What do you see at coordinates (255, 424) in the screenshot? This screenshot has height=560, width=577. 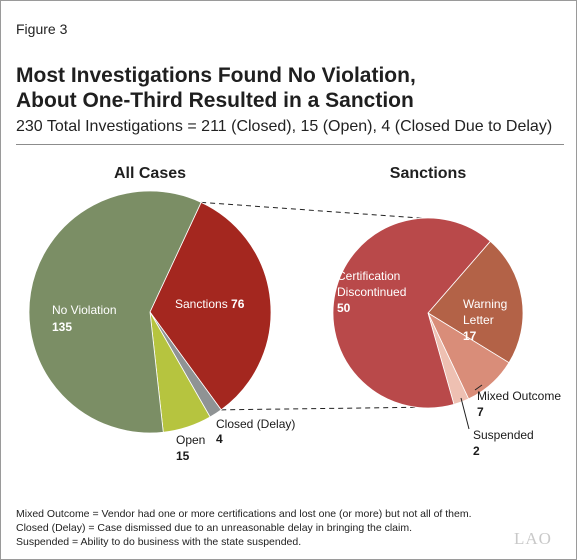 I see `label-closed-delay: Closed (Delay)` at bounding box center [255, 424].